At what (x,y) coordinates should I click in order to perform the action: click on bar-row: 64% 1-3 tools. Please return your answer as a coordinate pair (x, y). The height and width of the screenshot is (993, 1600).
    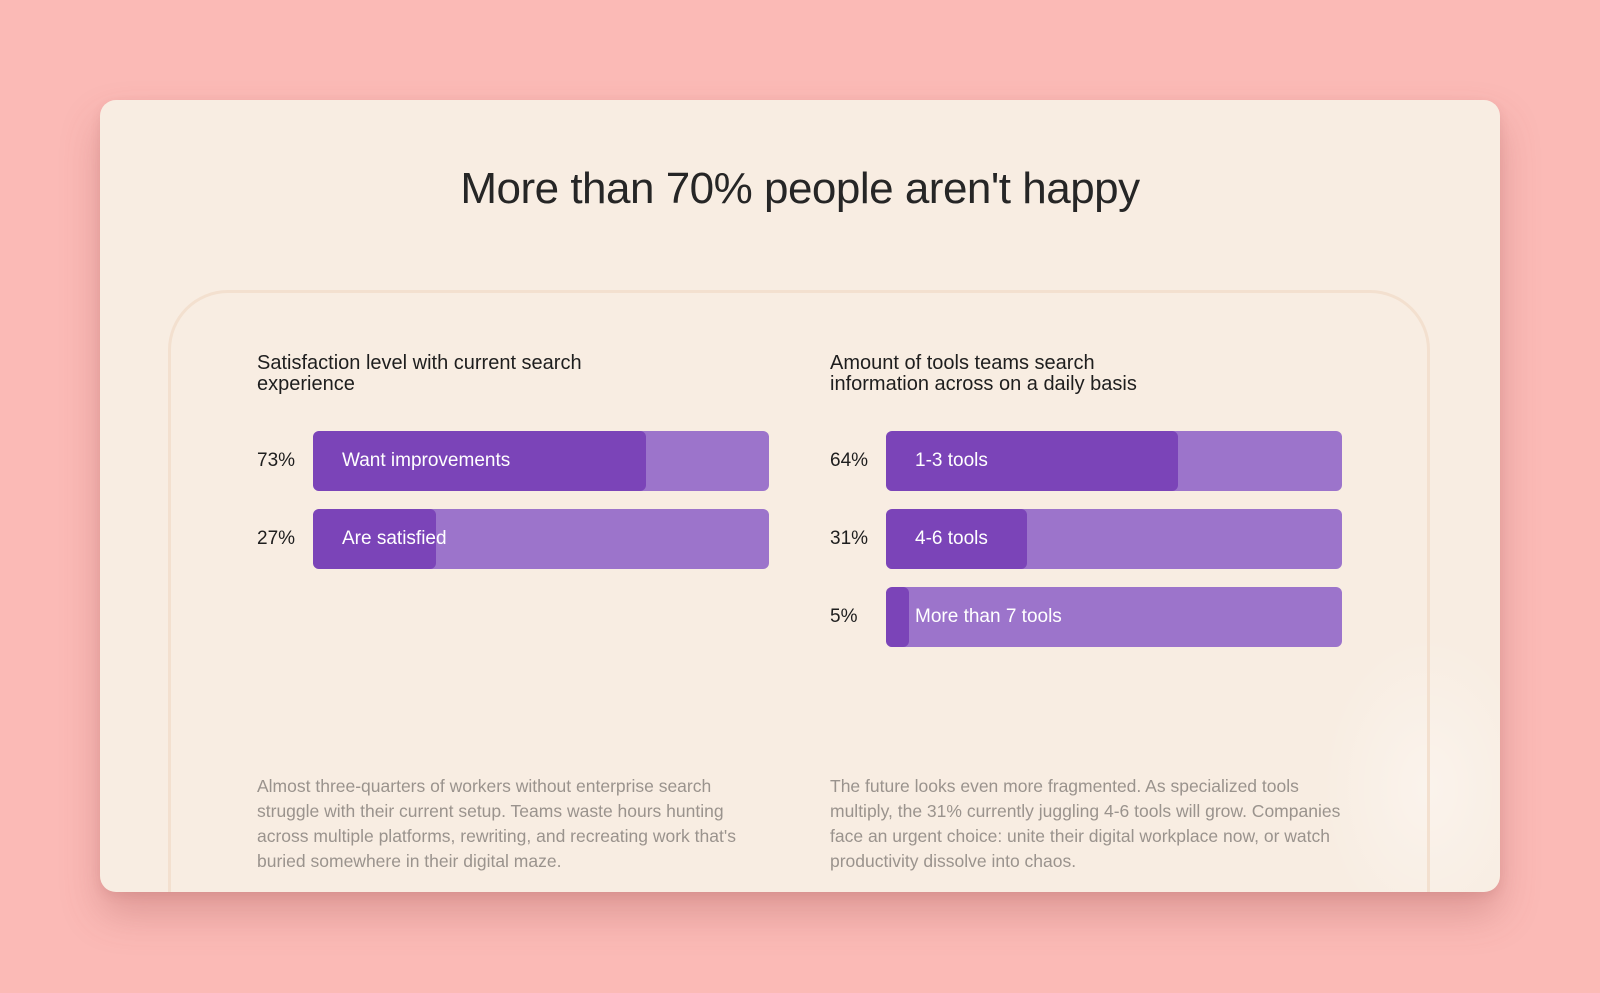
    Looking at the image, I should click on (1086, 461).